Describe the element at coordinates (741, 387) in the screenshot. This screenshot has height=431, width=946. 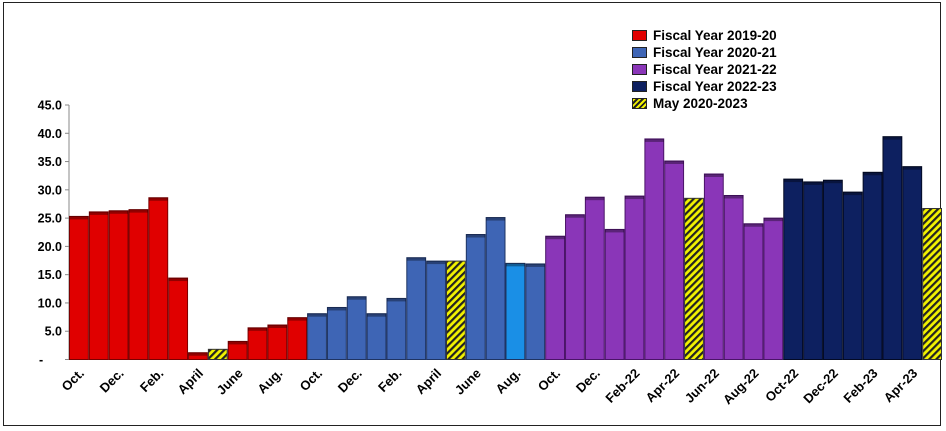
I see `x-tick-label: Aug-22` at that location.